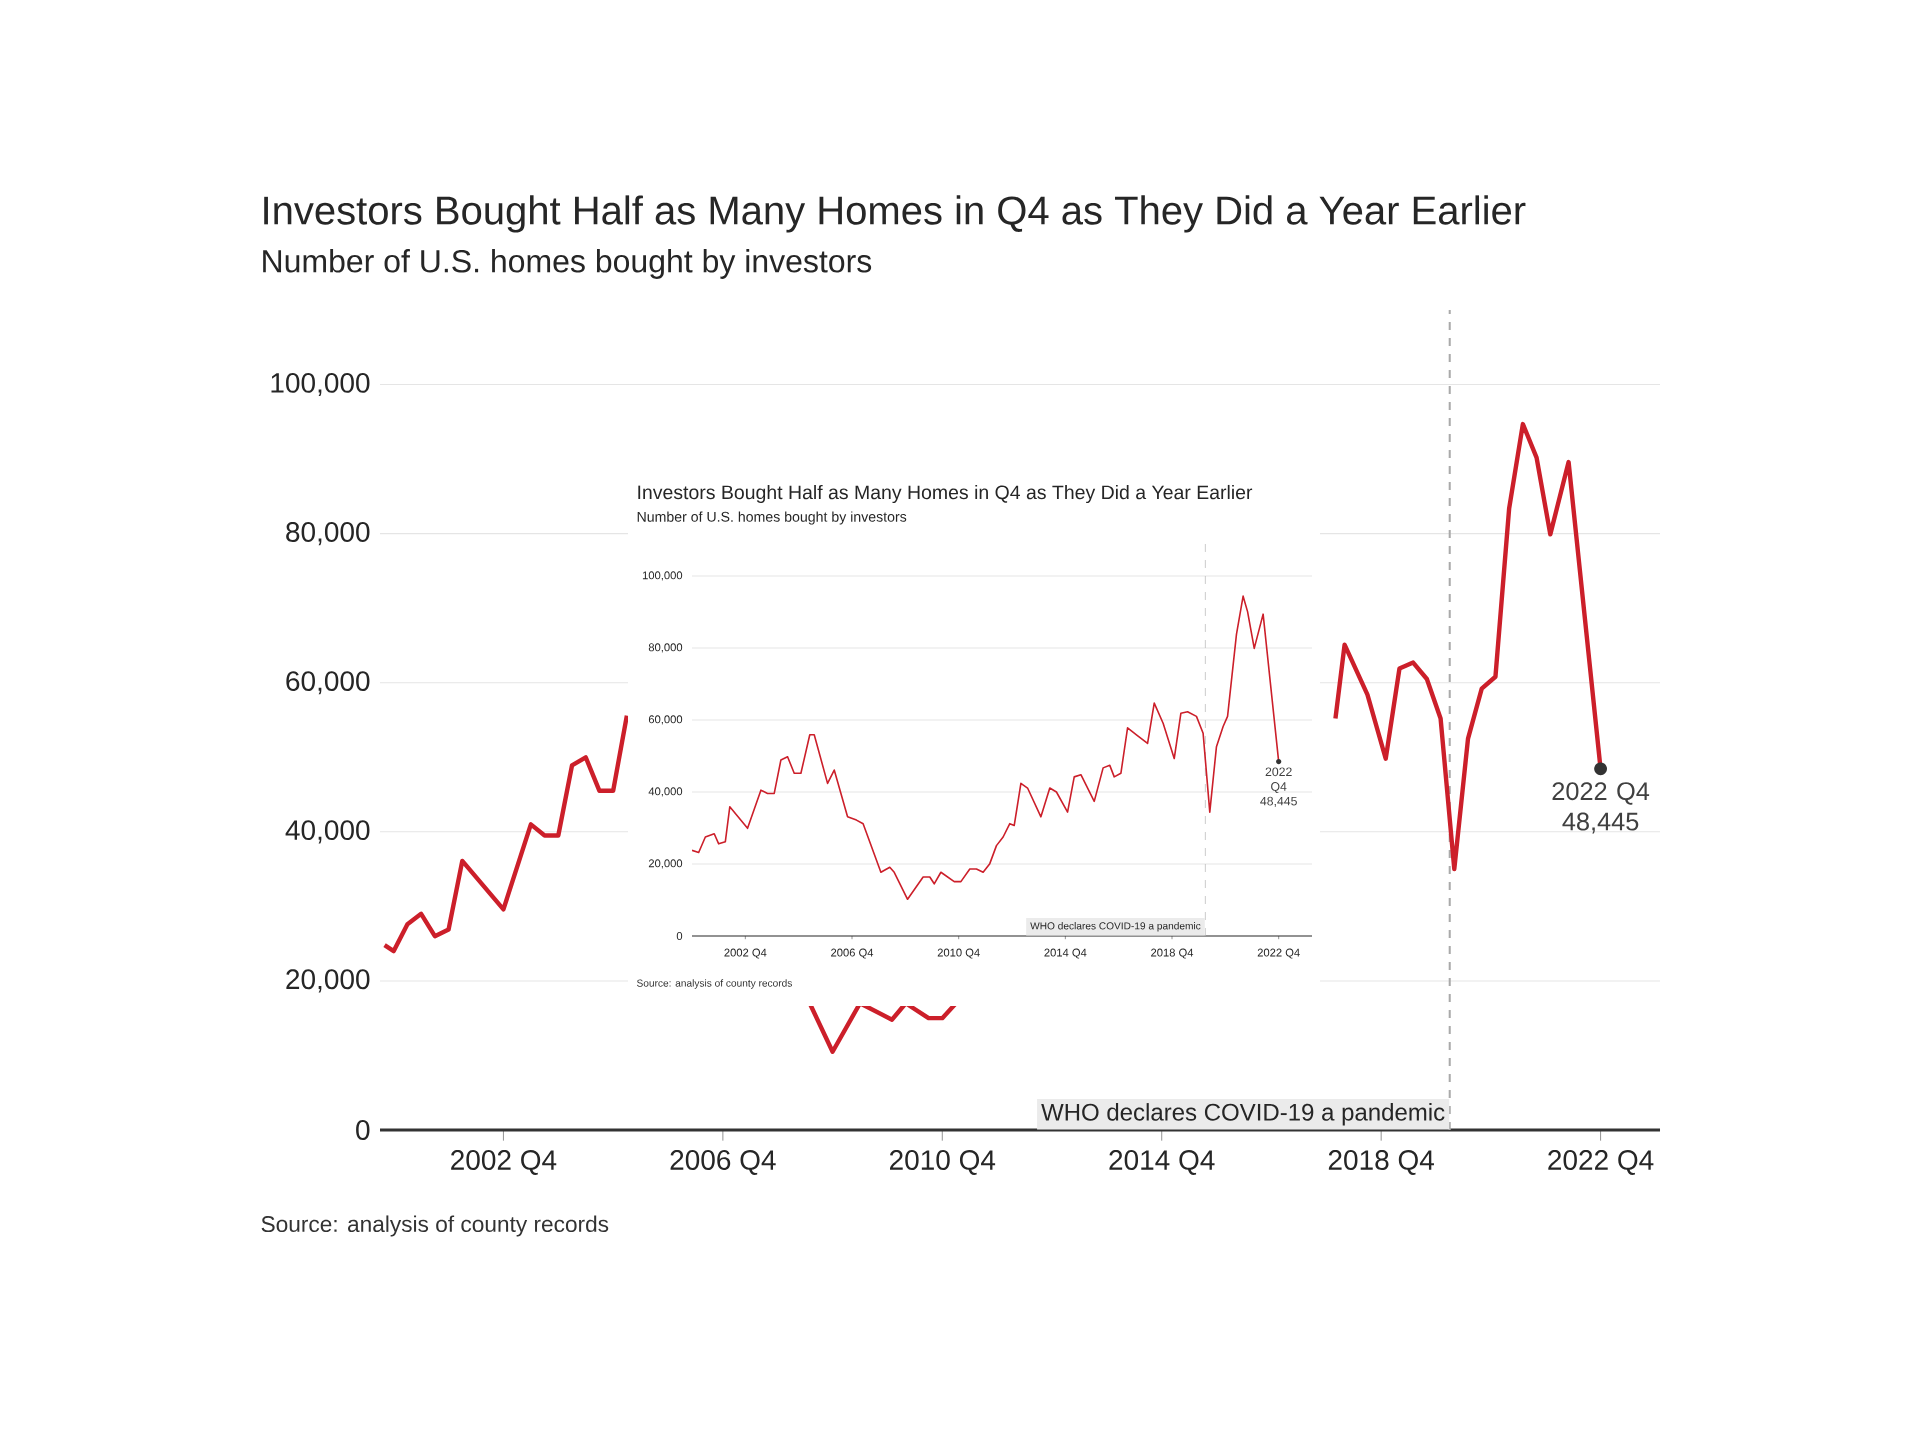  I want to click on x-tick-label: 2014 Q4, so click(1162, 1162).